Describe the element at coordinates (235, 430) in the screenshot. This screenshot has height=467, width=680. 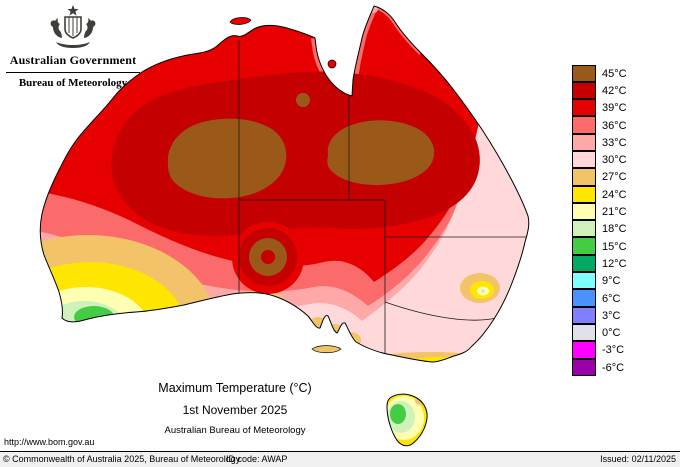
I see `map-org: Australian Bureau of Meteorology` at that location.